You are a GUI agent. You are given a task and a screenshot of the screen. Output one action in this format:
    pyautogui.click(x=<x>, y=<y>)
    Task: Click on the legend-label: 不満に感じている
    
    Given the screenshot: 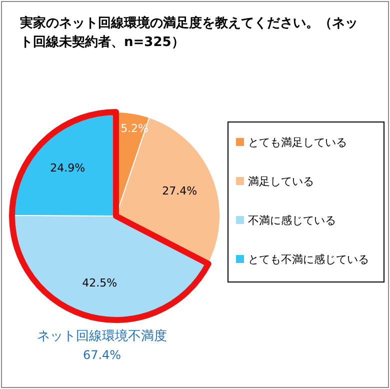 What is the action you would take?
    pyautogui.click(x=292, y=220)
    